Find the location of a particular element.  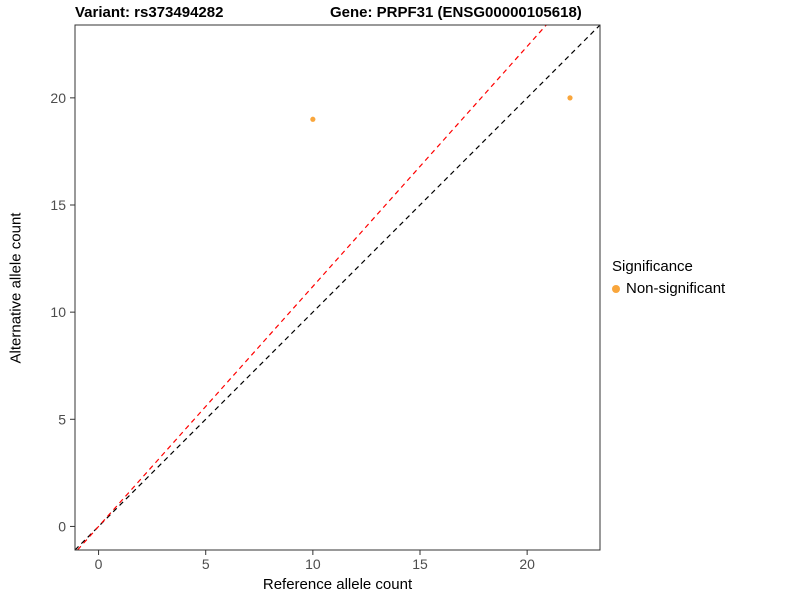

y-tick-label: 15 is located at coordinates (58, 205).